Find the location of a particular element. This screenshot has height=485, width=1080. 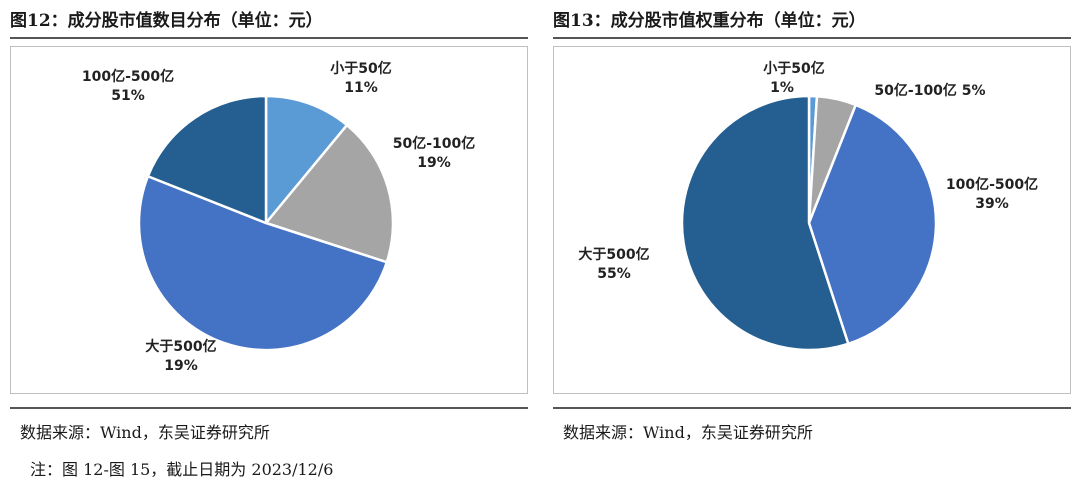

figure-12-title: 图12：成分股市值数目分布（单位：元） is located at coordinates (166, 21).